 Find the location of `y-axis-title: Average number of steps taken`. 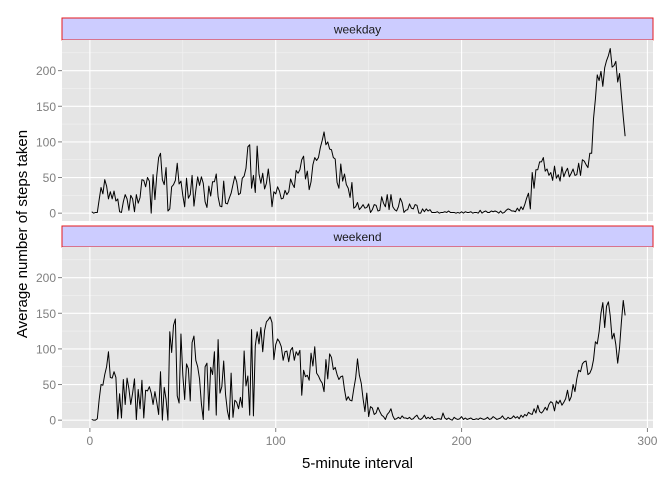

y-axis-title: Average number of steps taken is located at coordinates (22, 234).